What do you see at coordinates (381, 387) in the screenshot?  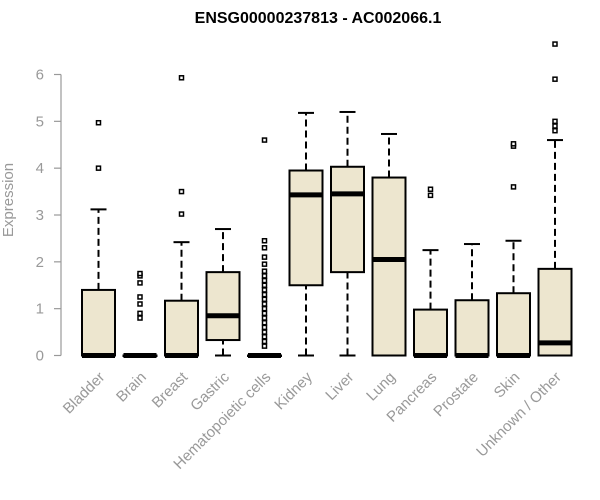 I see `x-tick-label: Lung` at bounding box center [381, 387].